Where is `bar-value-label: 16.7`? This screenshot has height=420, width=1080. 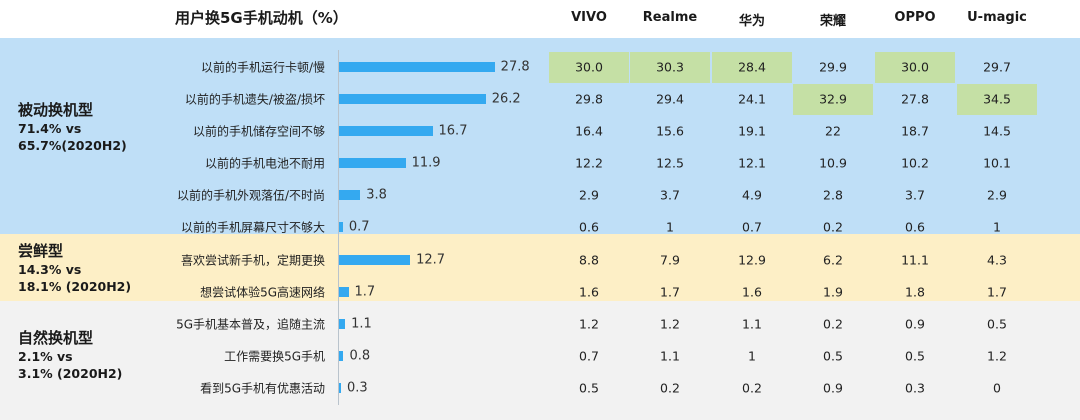
bar-value-label: 16.7 is located at coordinates (453, 131).